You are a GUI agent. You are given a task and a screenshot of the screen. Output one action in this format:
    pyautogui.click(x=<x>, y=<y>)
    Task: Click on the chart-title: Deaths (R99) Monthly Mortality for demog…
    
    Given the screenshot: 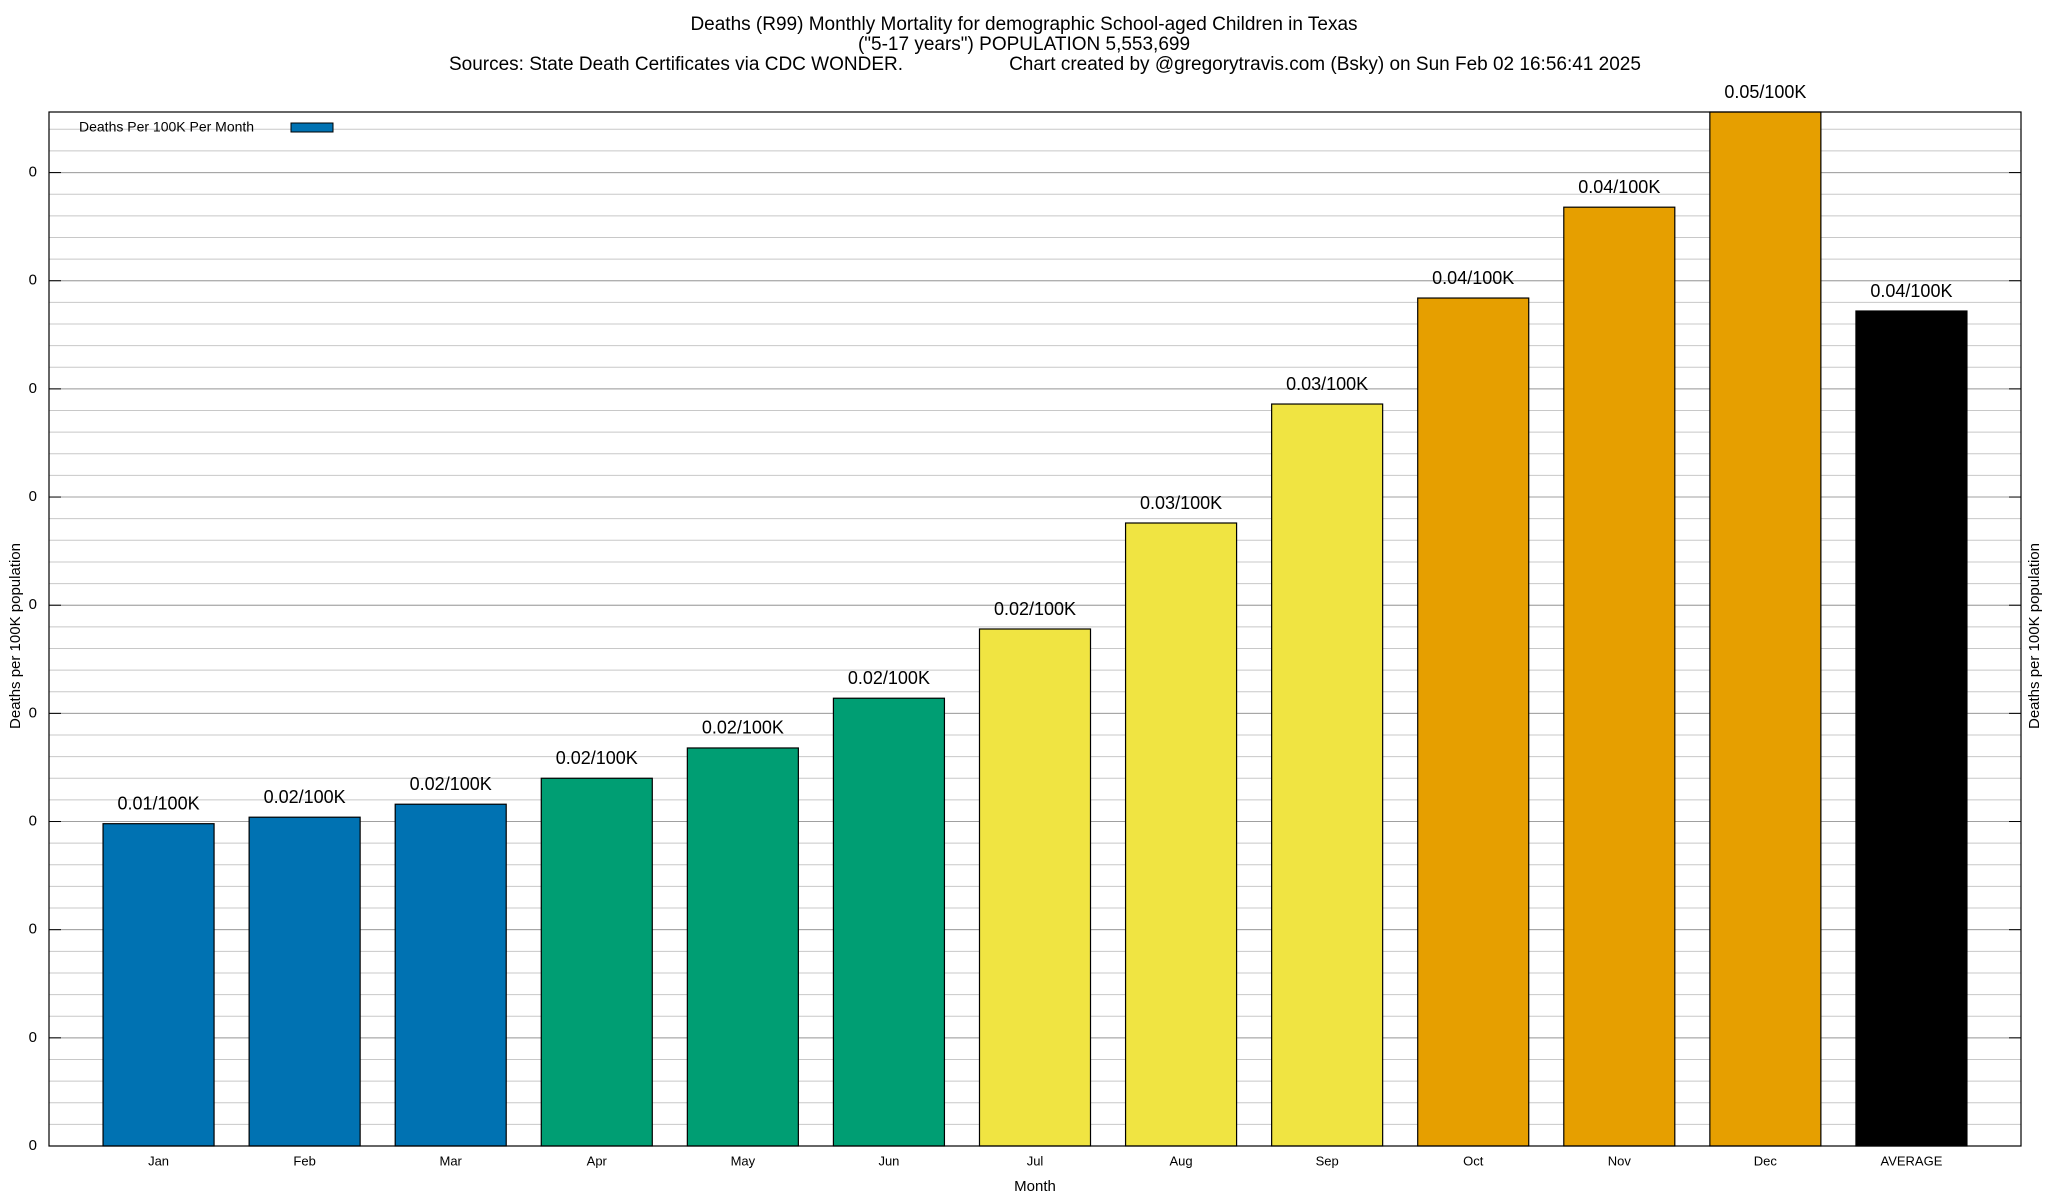 What is the action you would take?
    pyautogui.click(x=1023, y=24)
    